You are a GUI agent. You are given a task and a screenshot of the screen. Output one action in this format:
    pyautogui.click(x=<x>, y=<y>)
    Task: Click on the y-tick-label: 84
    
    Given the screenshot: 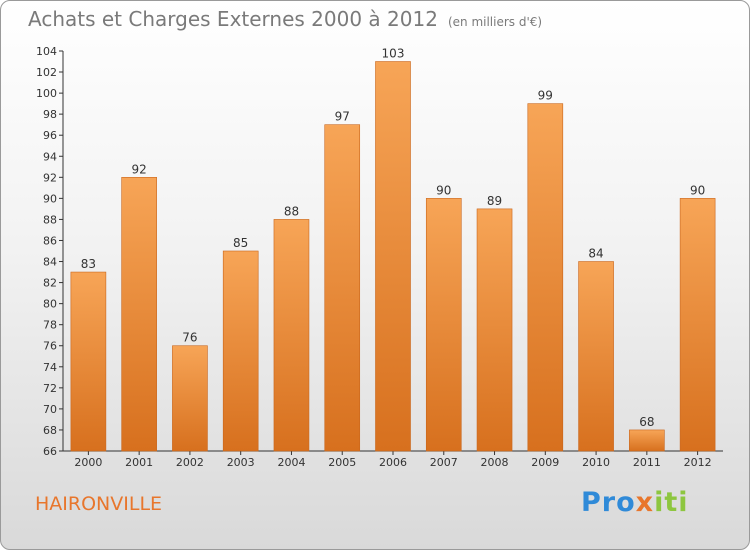 What is the action you would take?
    pyautogui.click(x=50, y=262)
    